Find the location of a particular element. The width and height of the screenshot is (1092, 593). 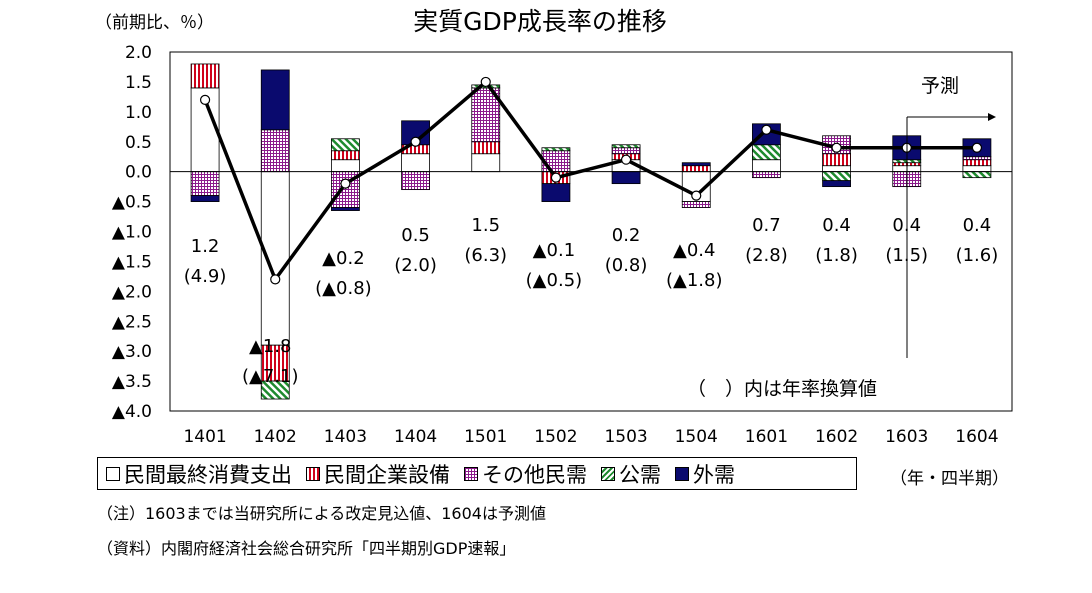

x-tick-label: 1503 is located at coordinates (625, 437).